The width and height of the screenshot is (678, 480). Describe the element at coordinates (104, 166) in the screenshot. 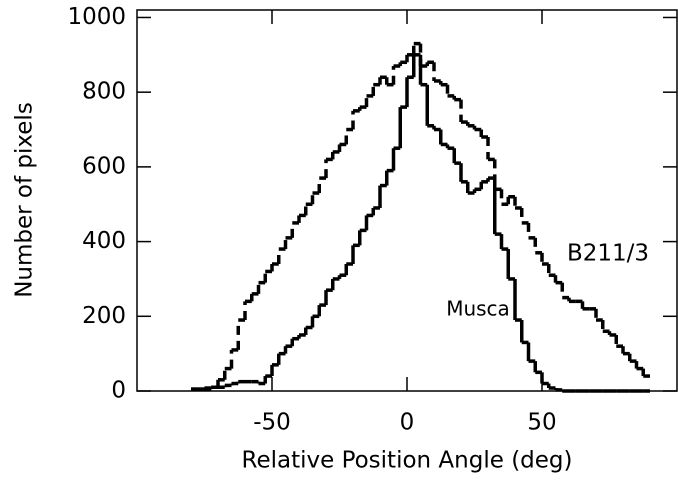

I see `y-tick-label: 600` at that location.